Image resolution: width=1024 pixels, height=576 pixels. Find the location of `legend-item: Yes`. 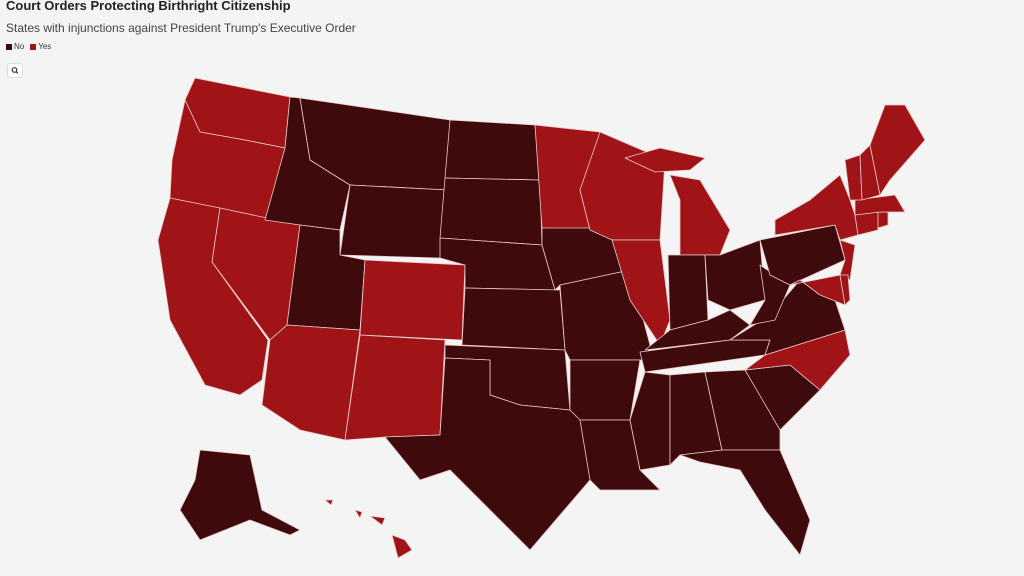

legend-item: Yes is located at coordinates (40, 46).